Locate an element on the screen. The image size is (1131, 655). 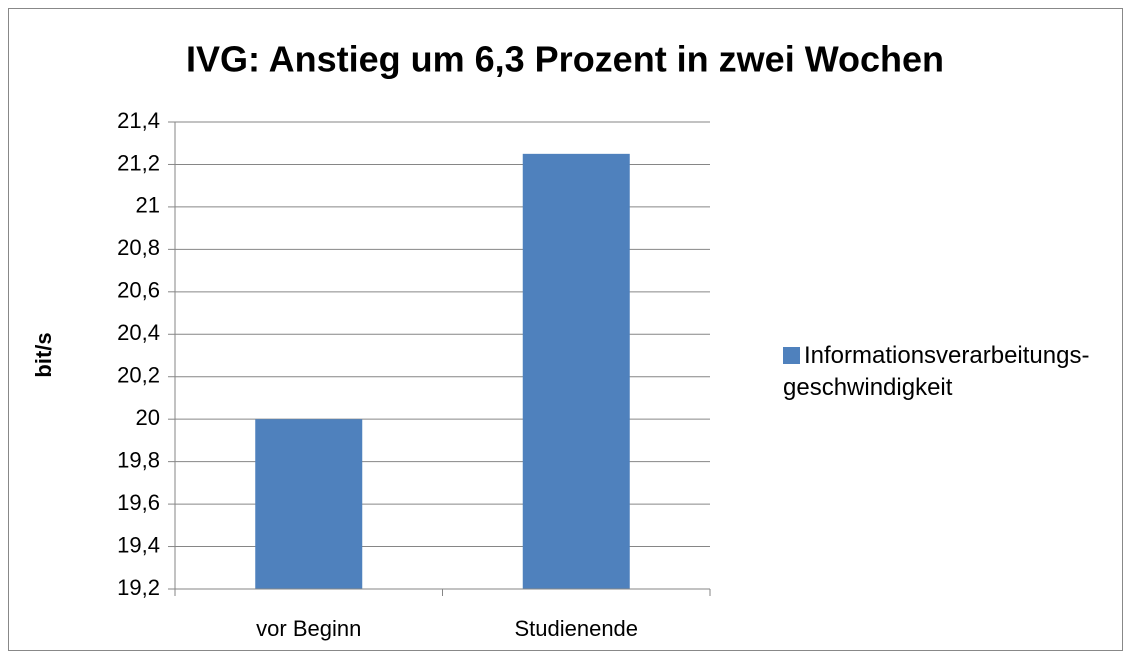
y-tick-label: 19,2 is located at coordinates (138, 587).